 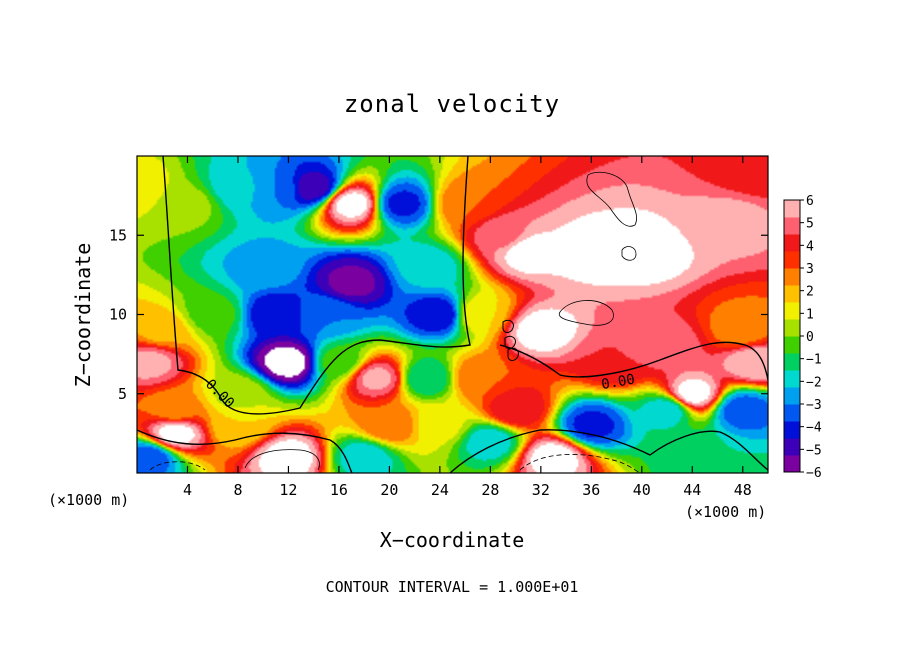 I want to click on contour-thin-lower, so click(x=282, y=460).